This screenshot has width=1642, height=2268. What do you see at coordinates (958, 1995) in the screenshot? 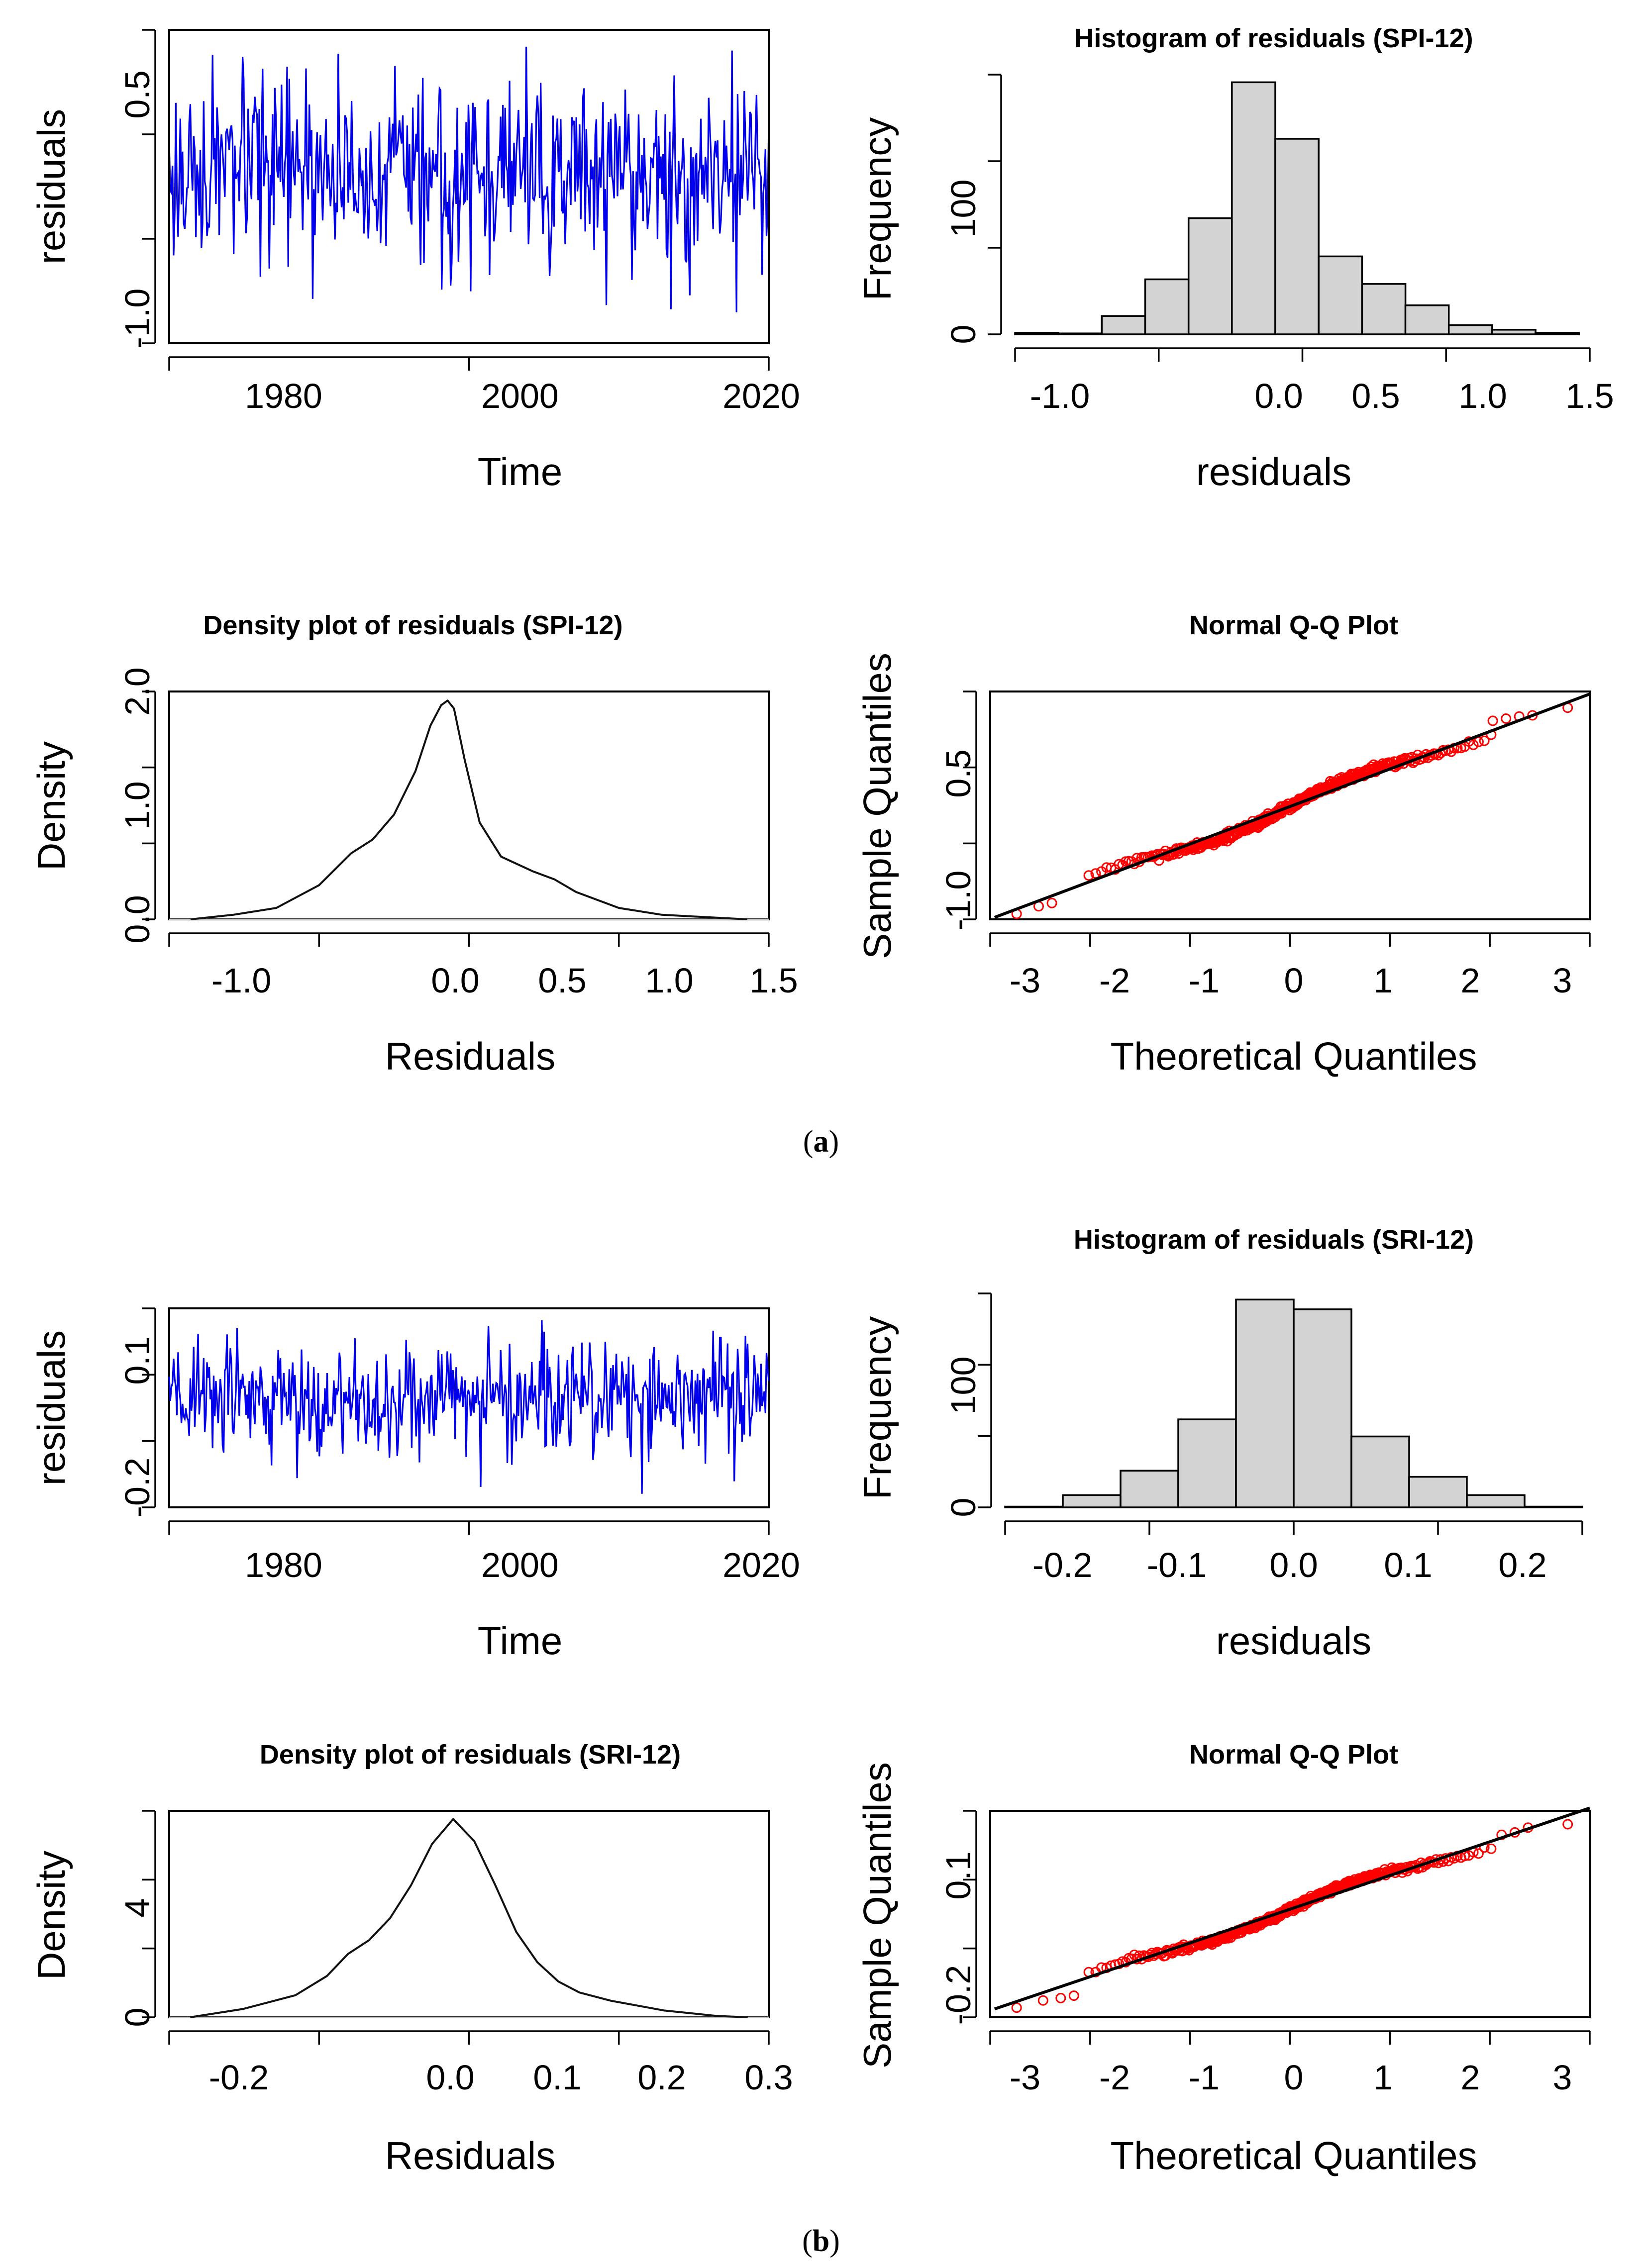
I see `y-tick-label: -0.2` at bounding box center [958, 1995].